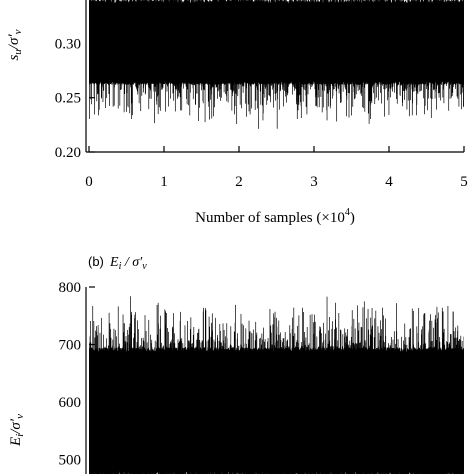 This screenshot has width=474, height=474. Describe the element at coordinates (77, 374) in the screenshot. I see `panel-b-y-ticks: 500 600 700 800` at that location.